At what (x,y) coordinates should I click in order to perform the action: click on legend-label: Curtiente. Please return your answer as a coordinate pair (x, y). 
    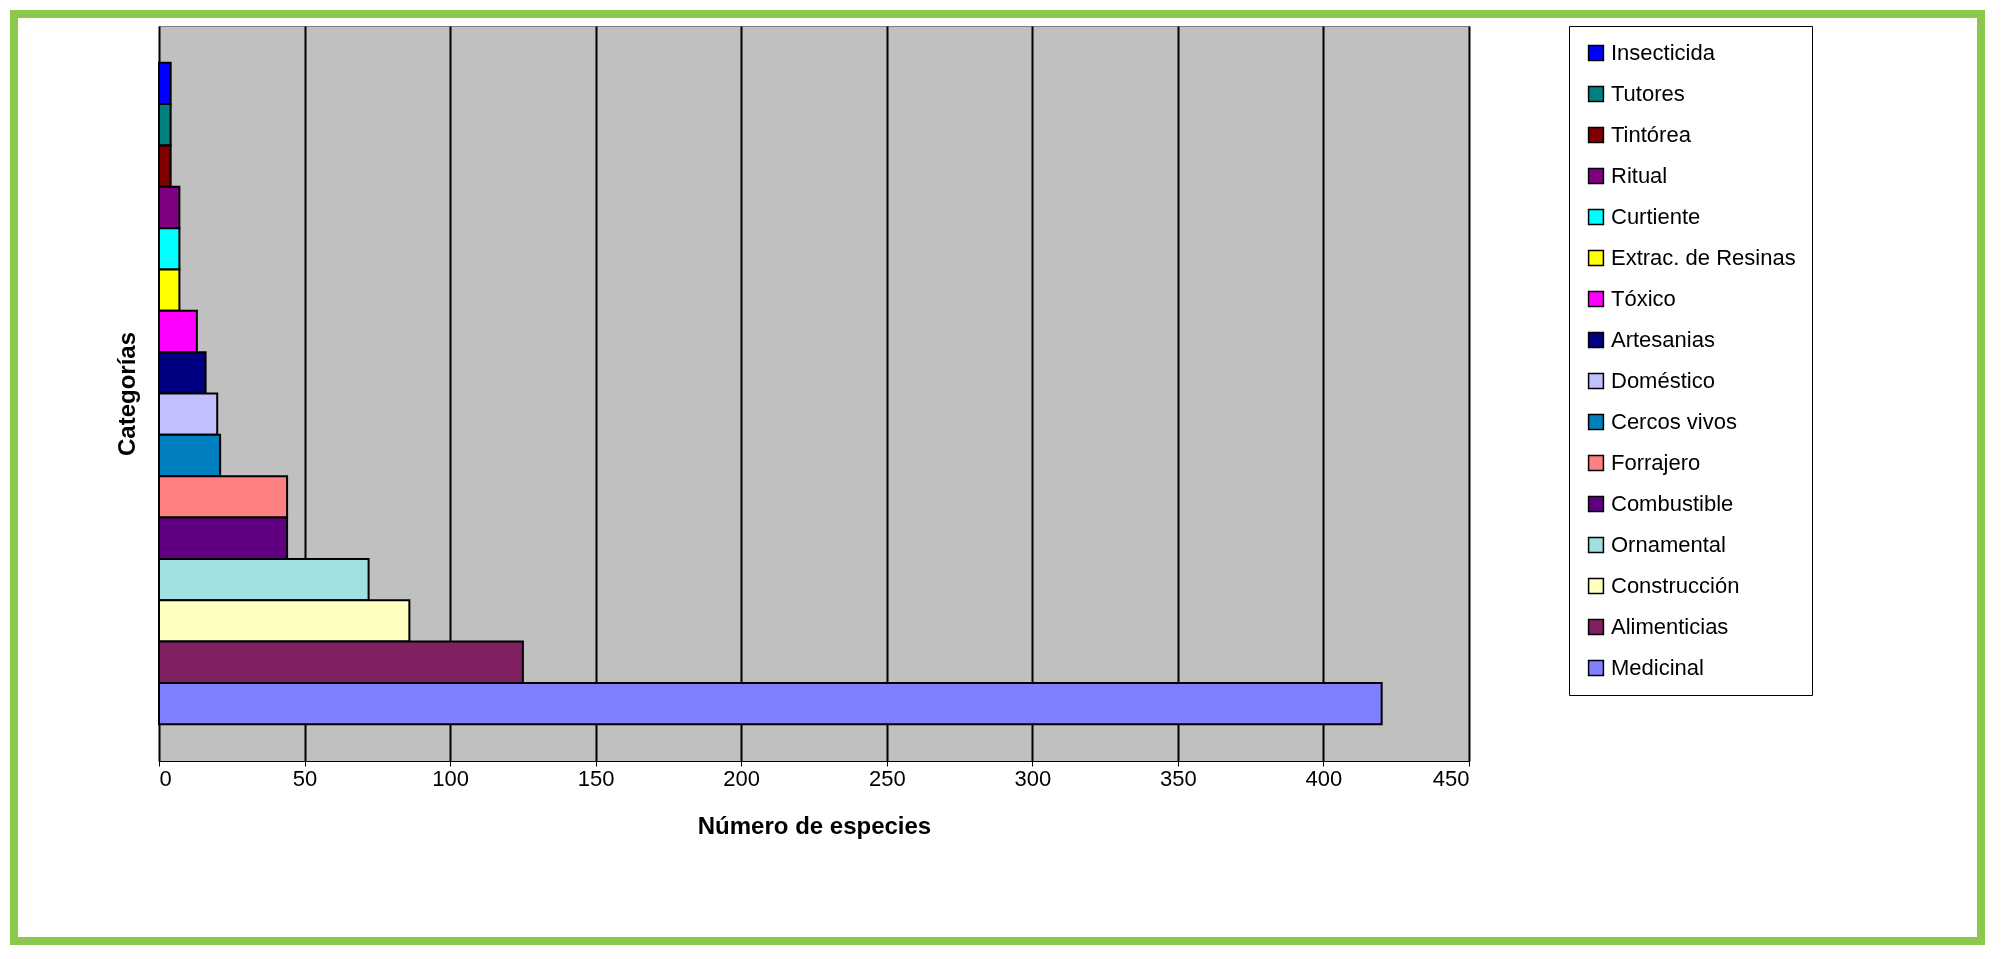
    Looking at the image, I should click on (1656, 216).